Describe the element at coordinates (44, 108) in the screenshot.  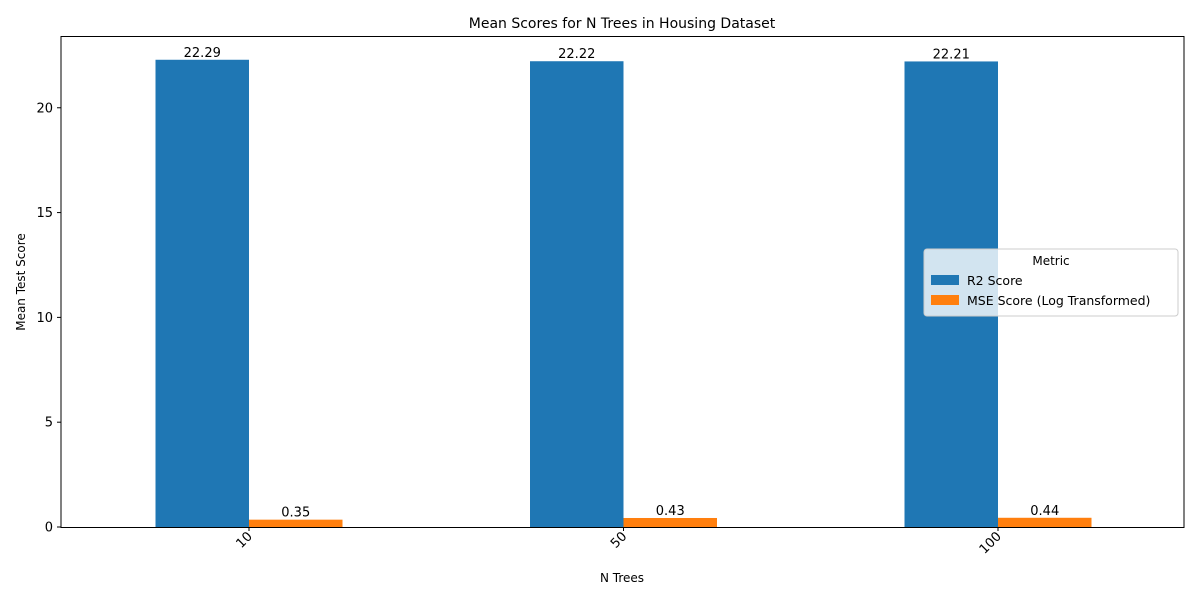
I see `y-tick-label-20: 20` at that location.